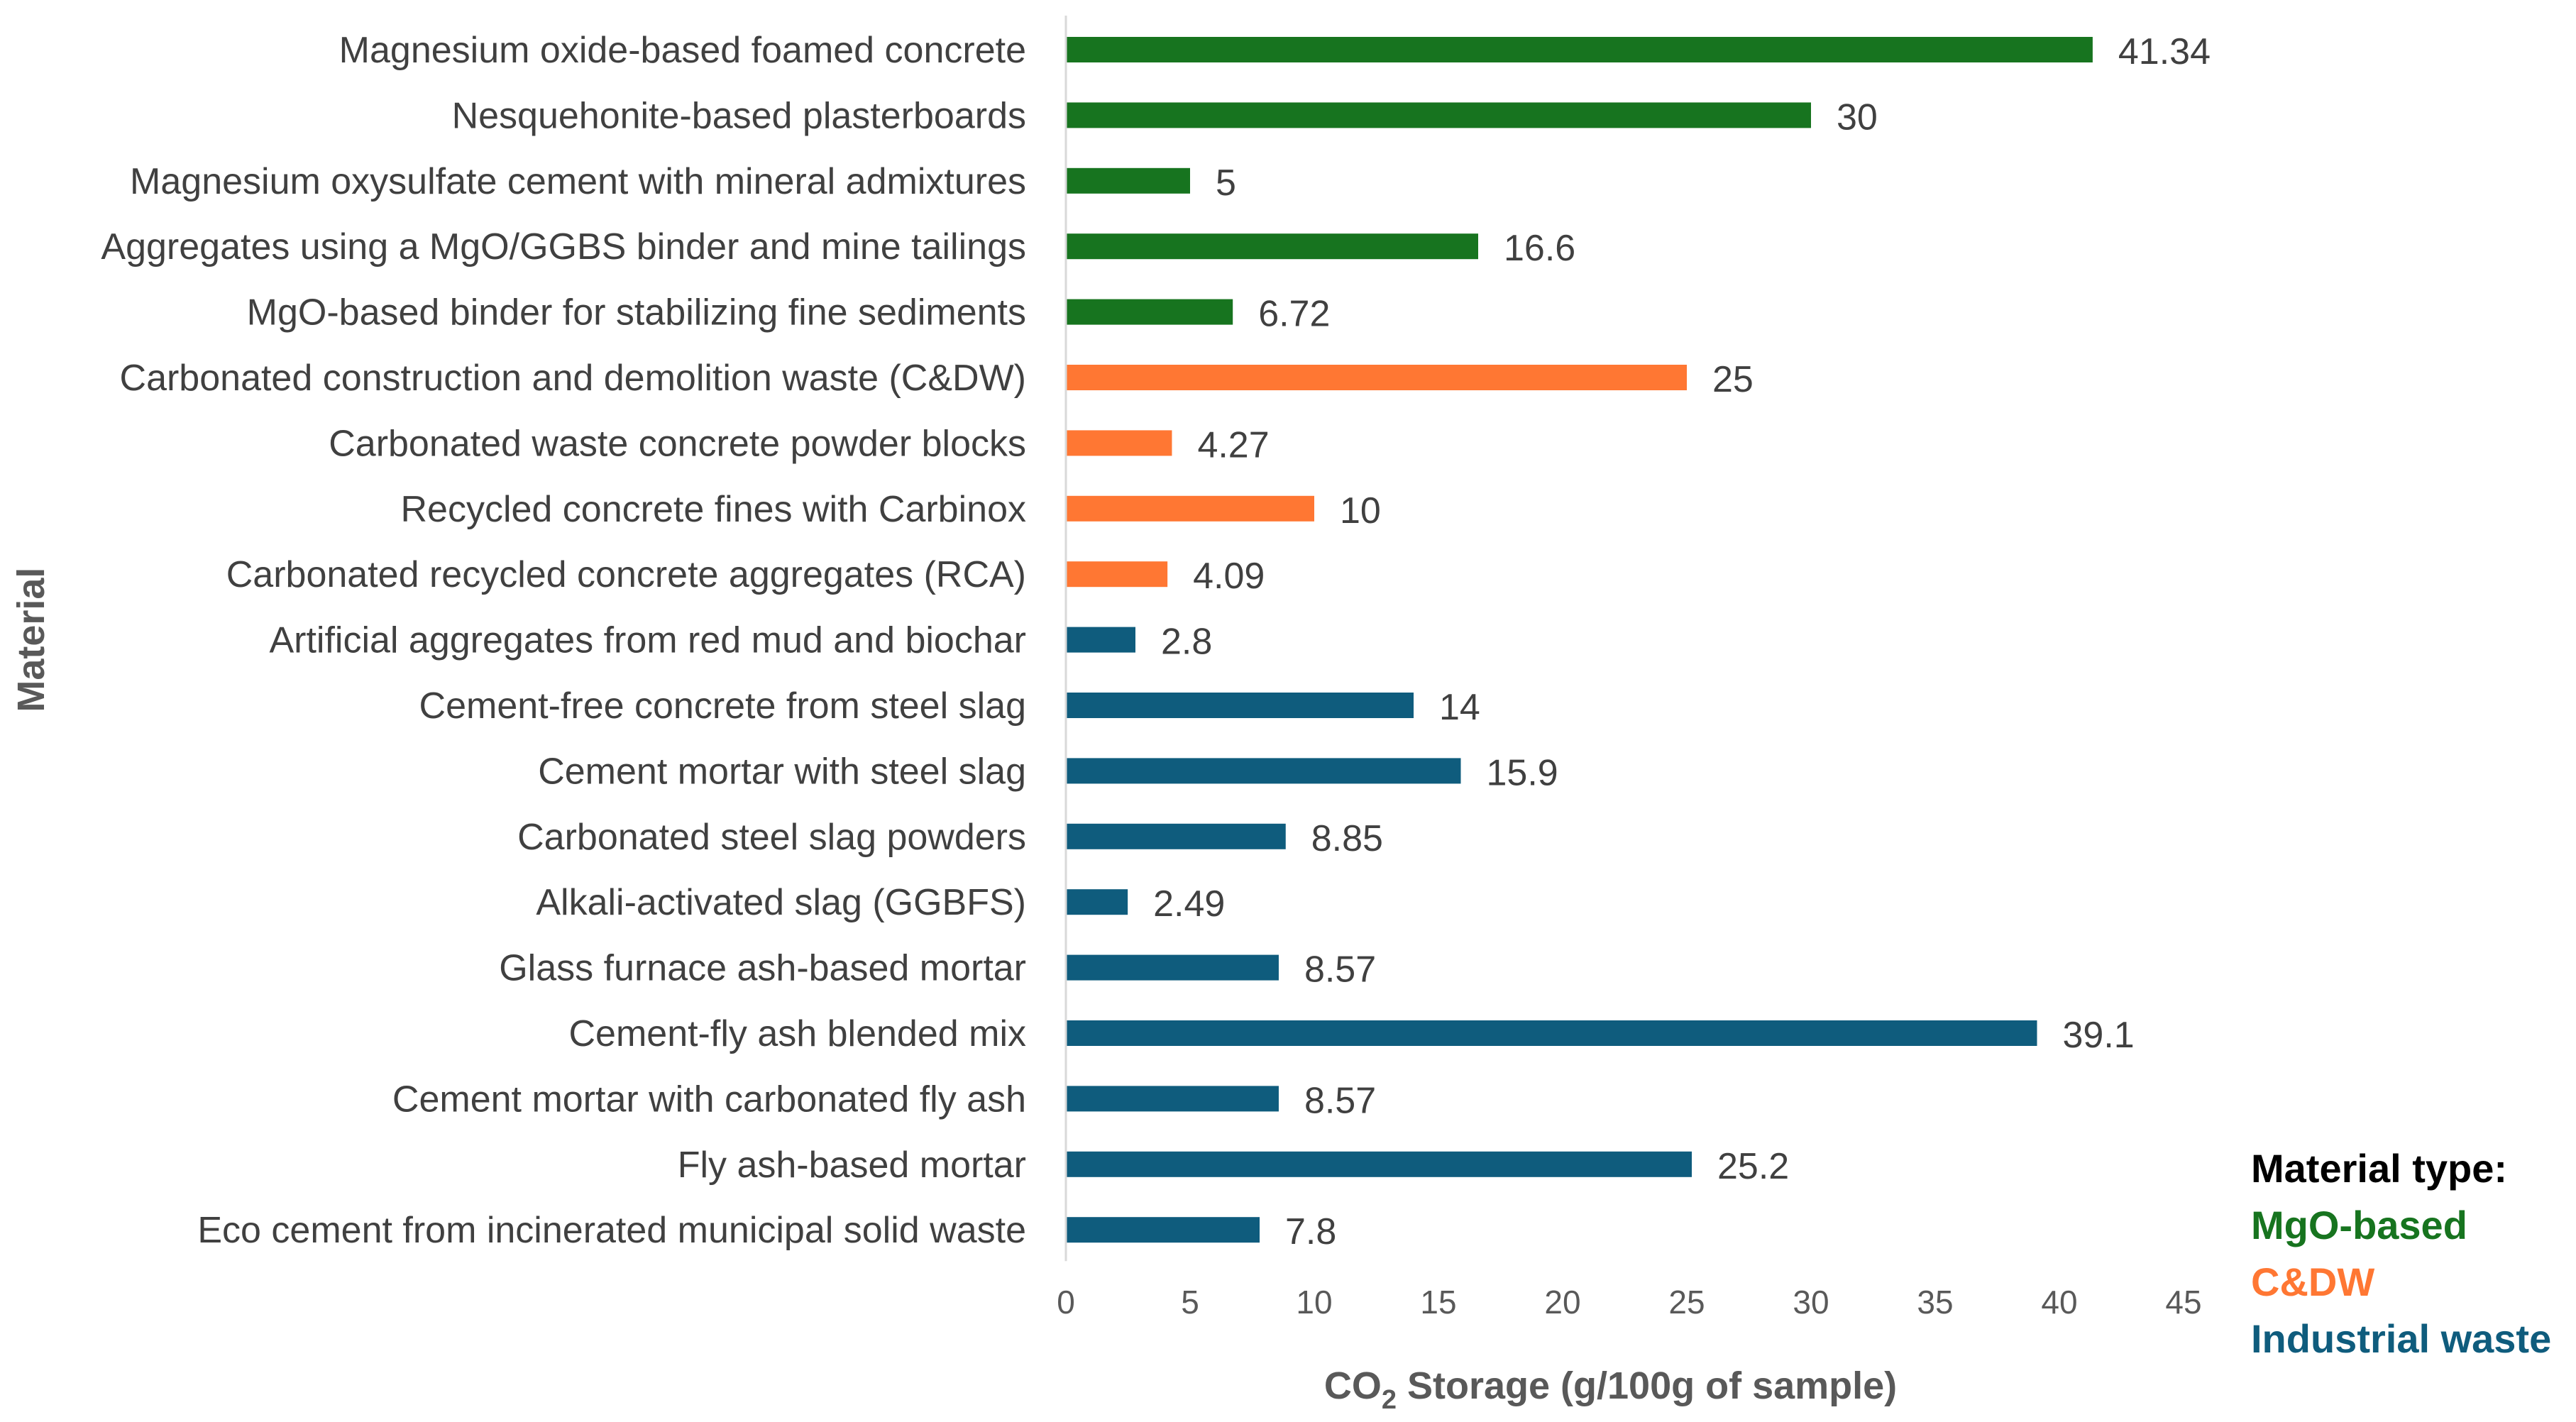 Image resolution: width=2576 pixels, height=1422 pixels. I want to click on value-label: 4.09, so click(1229, 576).